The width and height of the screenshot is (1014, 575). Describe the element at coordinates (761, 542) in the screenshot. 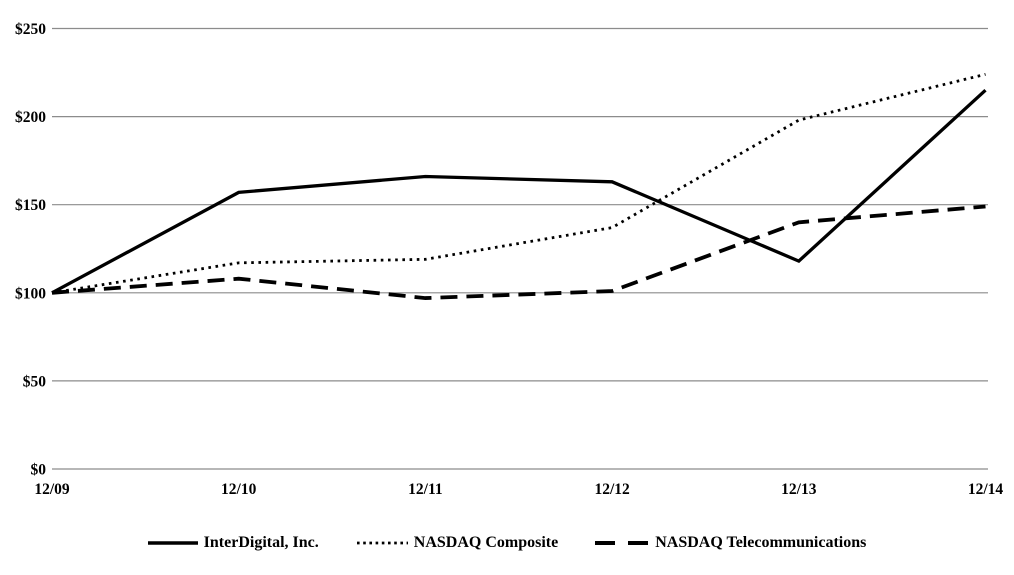

I see `legend-label-nasdaq-telecom: NASDAQ Telecommunications` at that location.